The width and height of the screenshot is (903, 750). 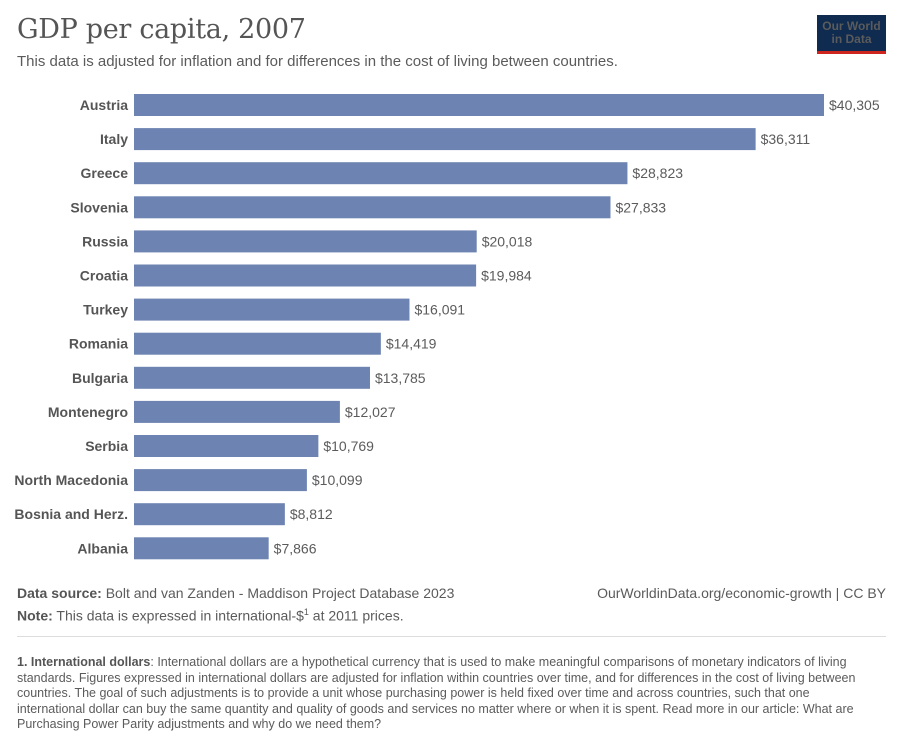 I want to click on footnote-marker: 1, so click(x=306, y=612).